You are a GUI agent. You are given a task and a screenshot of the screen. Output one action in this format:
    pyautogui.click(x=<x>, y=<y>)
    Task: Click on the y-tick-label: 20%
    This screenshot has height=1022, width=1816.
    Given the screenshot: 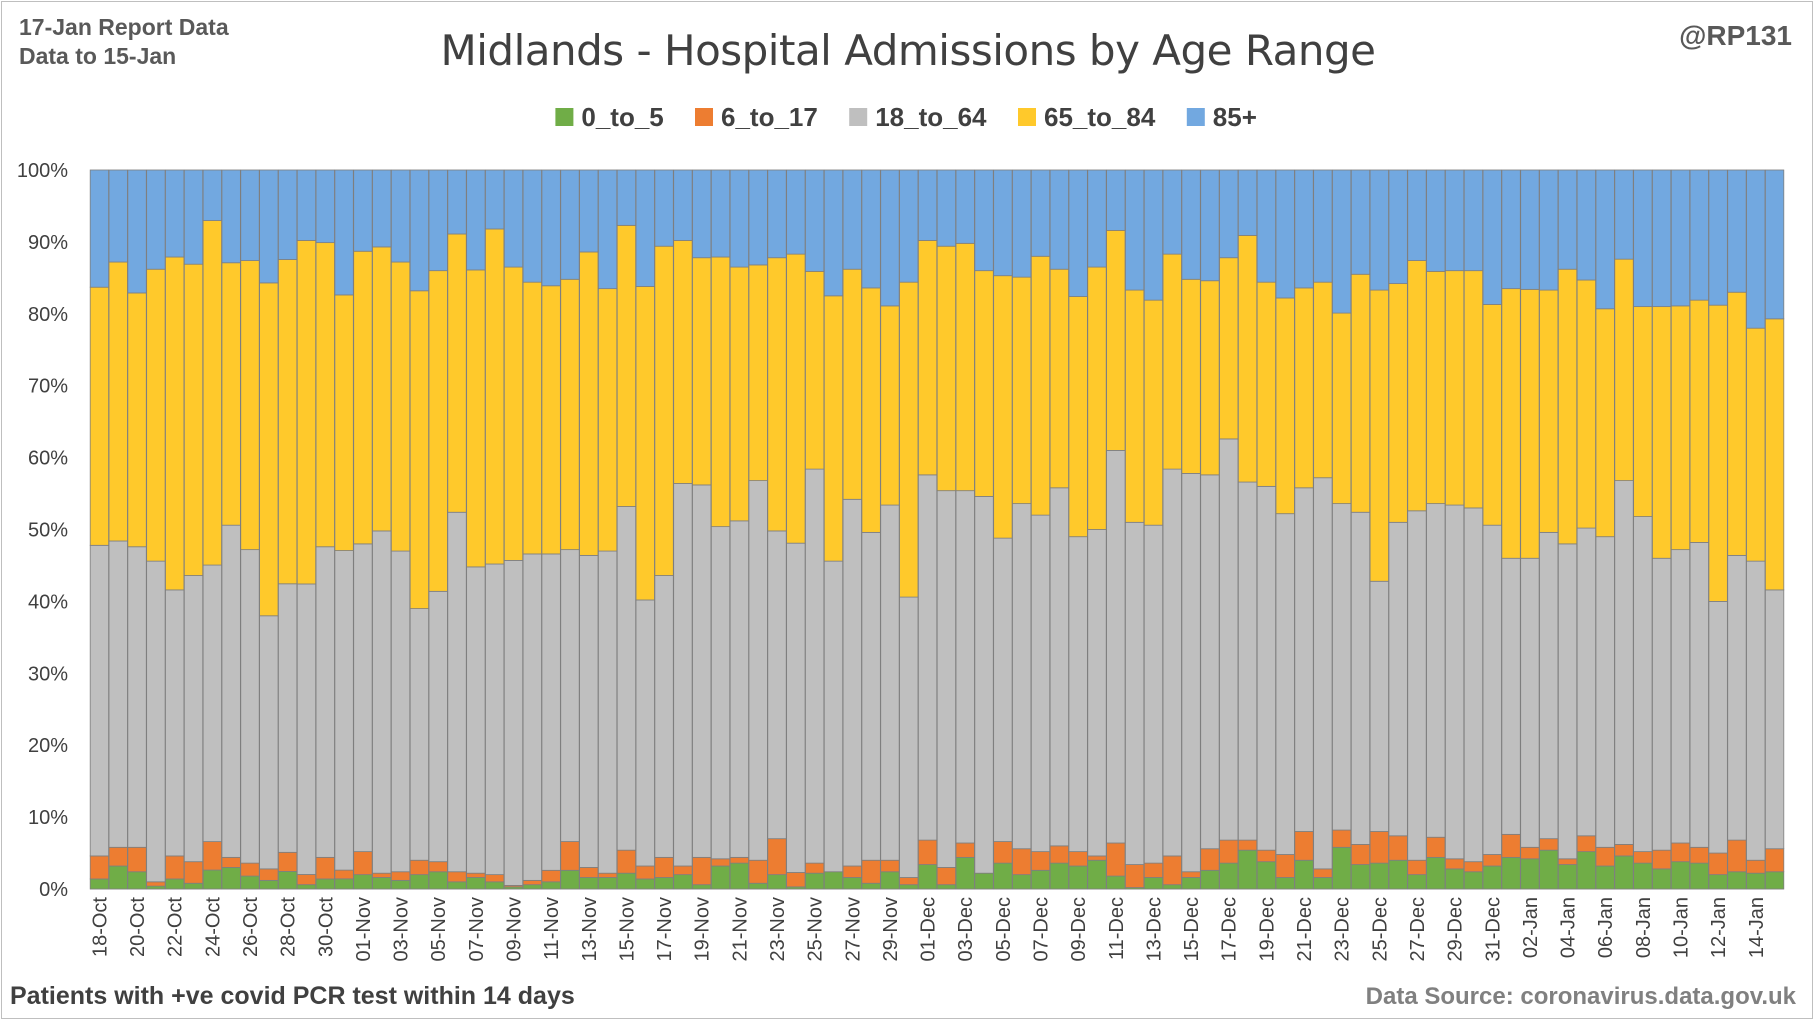 What is the action you would take?
    pyautogui.click(x=48, y=746)
    